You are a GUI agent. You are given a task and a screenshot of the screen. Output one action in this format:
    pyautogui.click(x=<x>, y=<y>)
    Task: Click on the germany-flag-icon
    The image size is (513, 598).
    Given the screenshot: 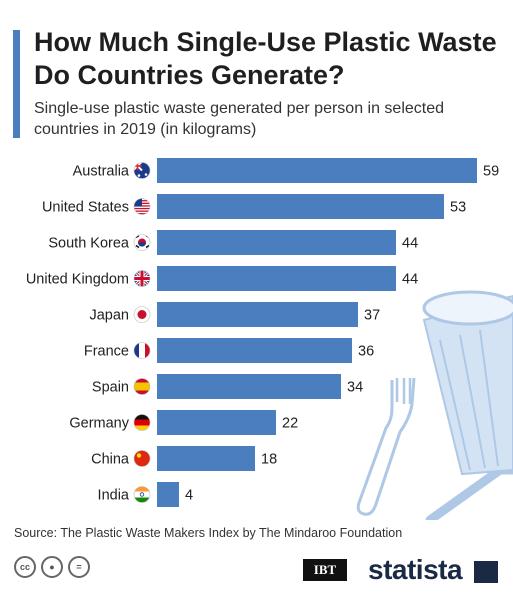 What is the action you would take?
    pyautogui.click(x=142, y=422)
    